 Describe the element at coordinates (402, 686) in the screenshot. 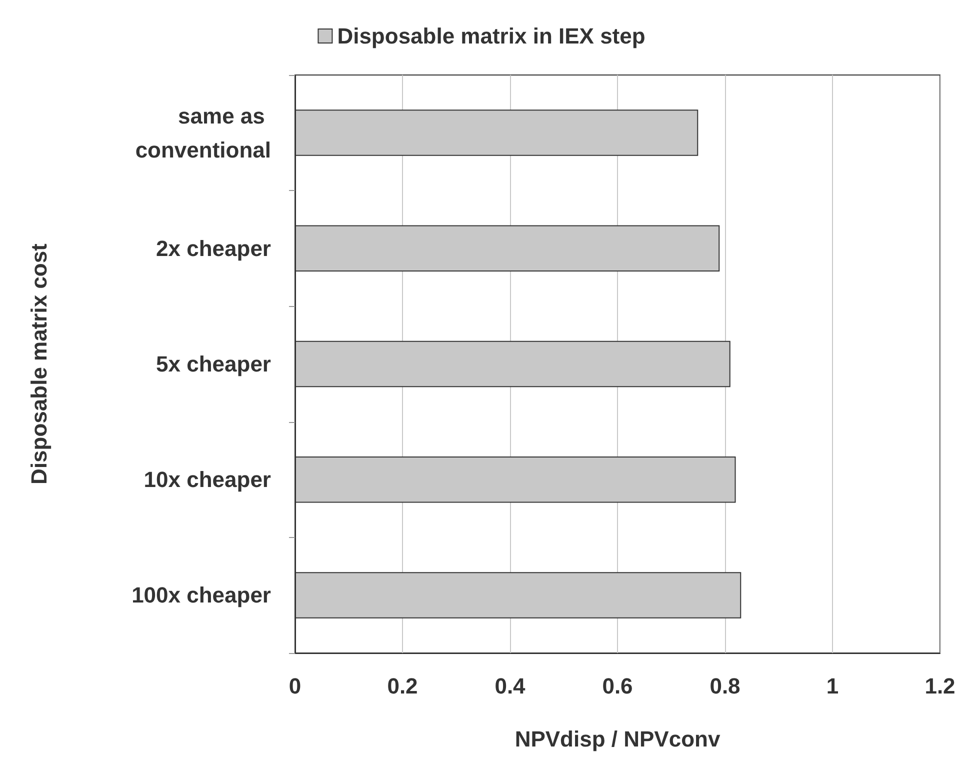

I see `x-tick-label: 0.2` at that location.